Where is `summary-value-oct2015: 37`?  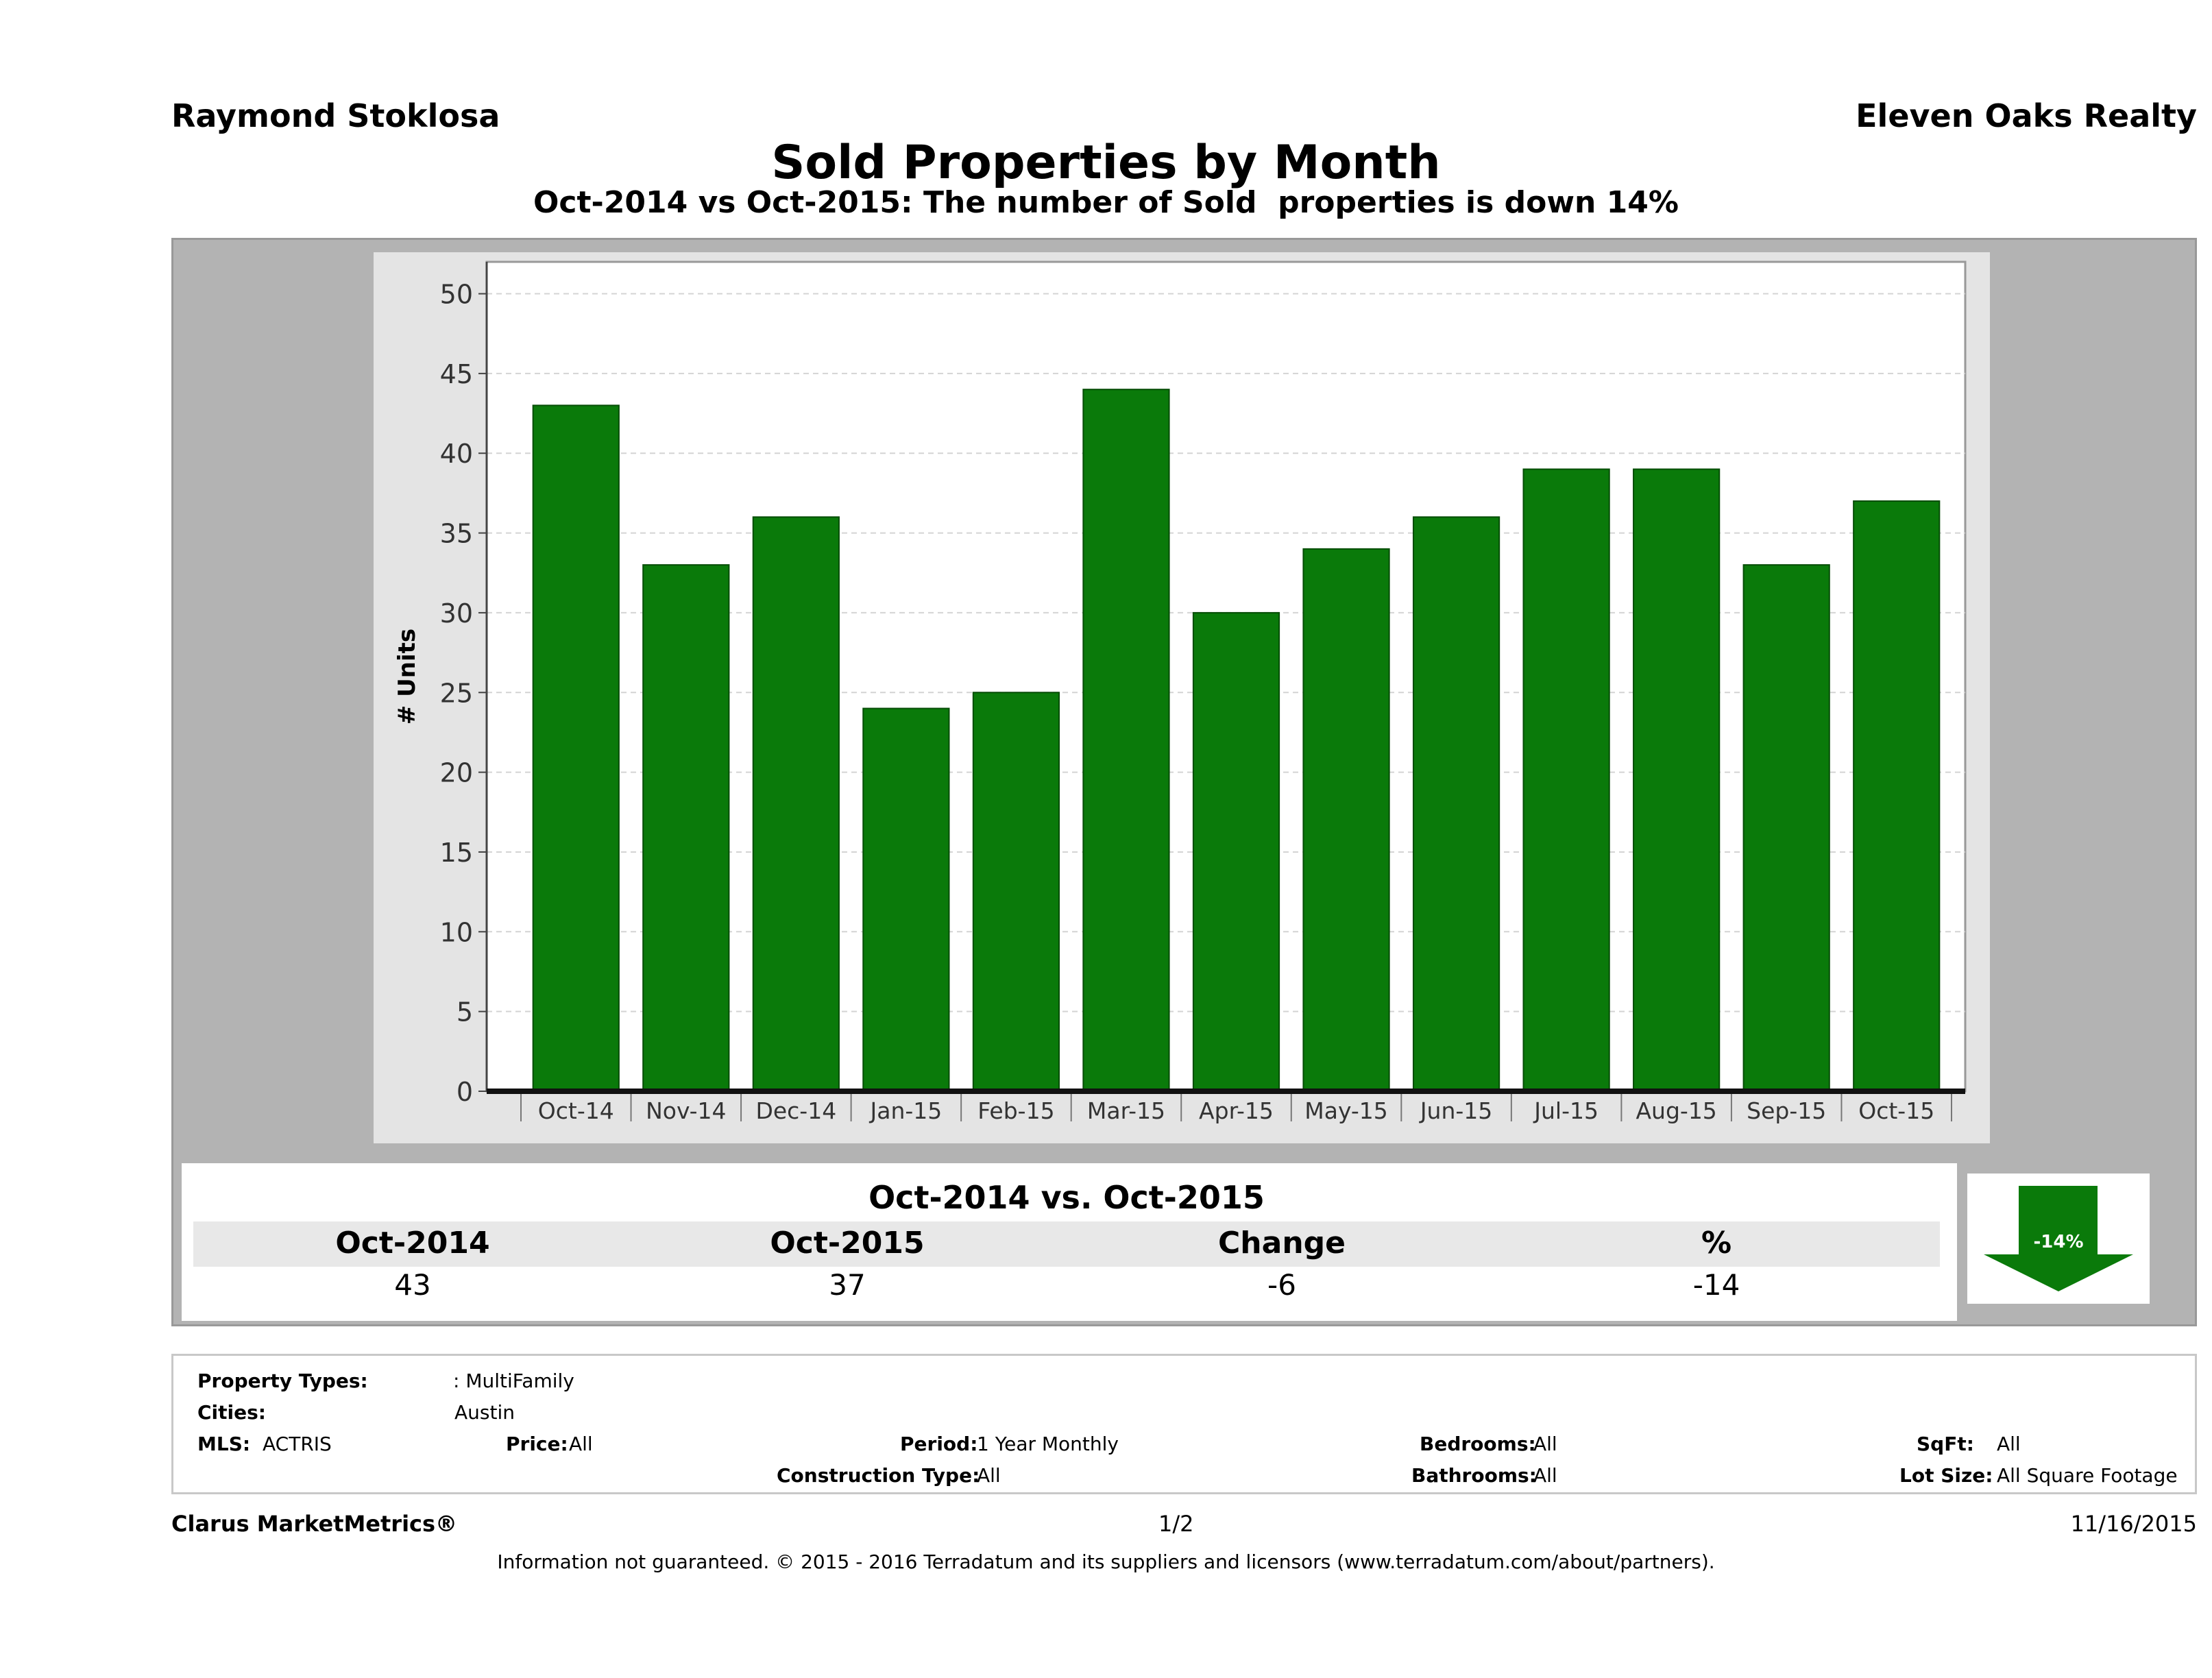 summary-value-oct2015: 37 is located at coordinates (847, 1285).